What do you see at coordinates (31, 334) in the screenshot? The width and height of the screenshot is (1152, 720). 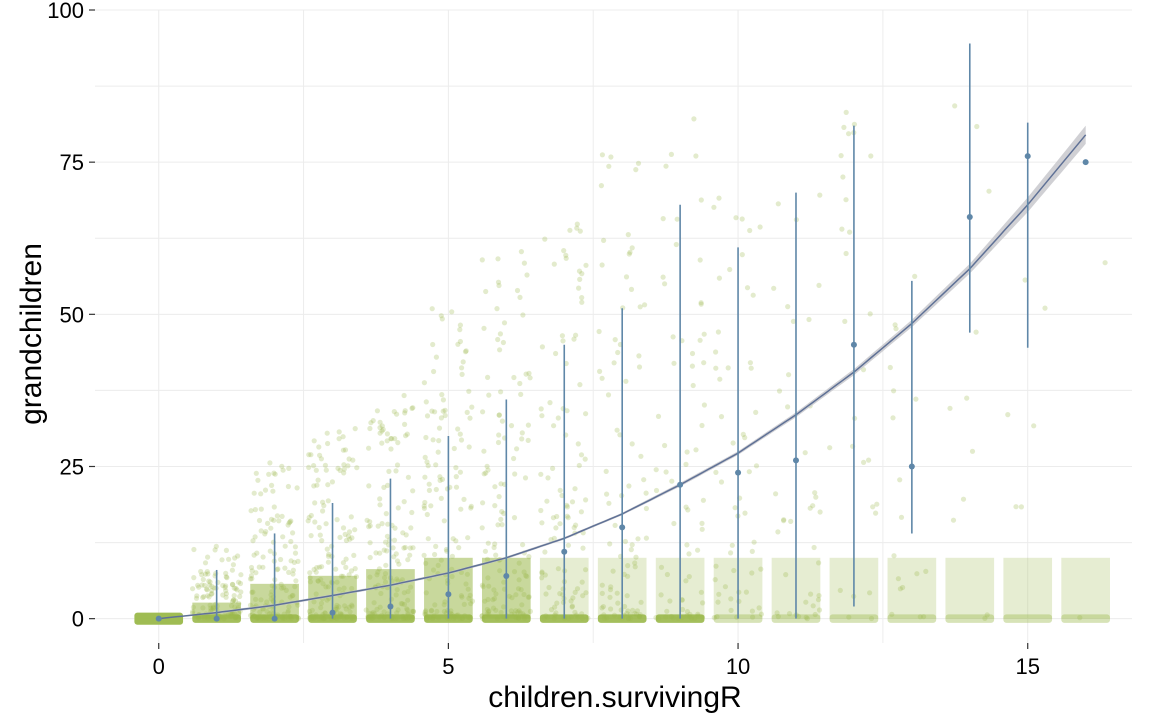 I see `y-axis-title: grandchildren` at bounding box center [31, 334].